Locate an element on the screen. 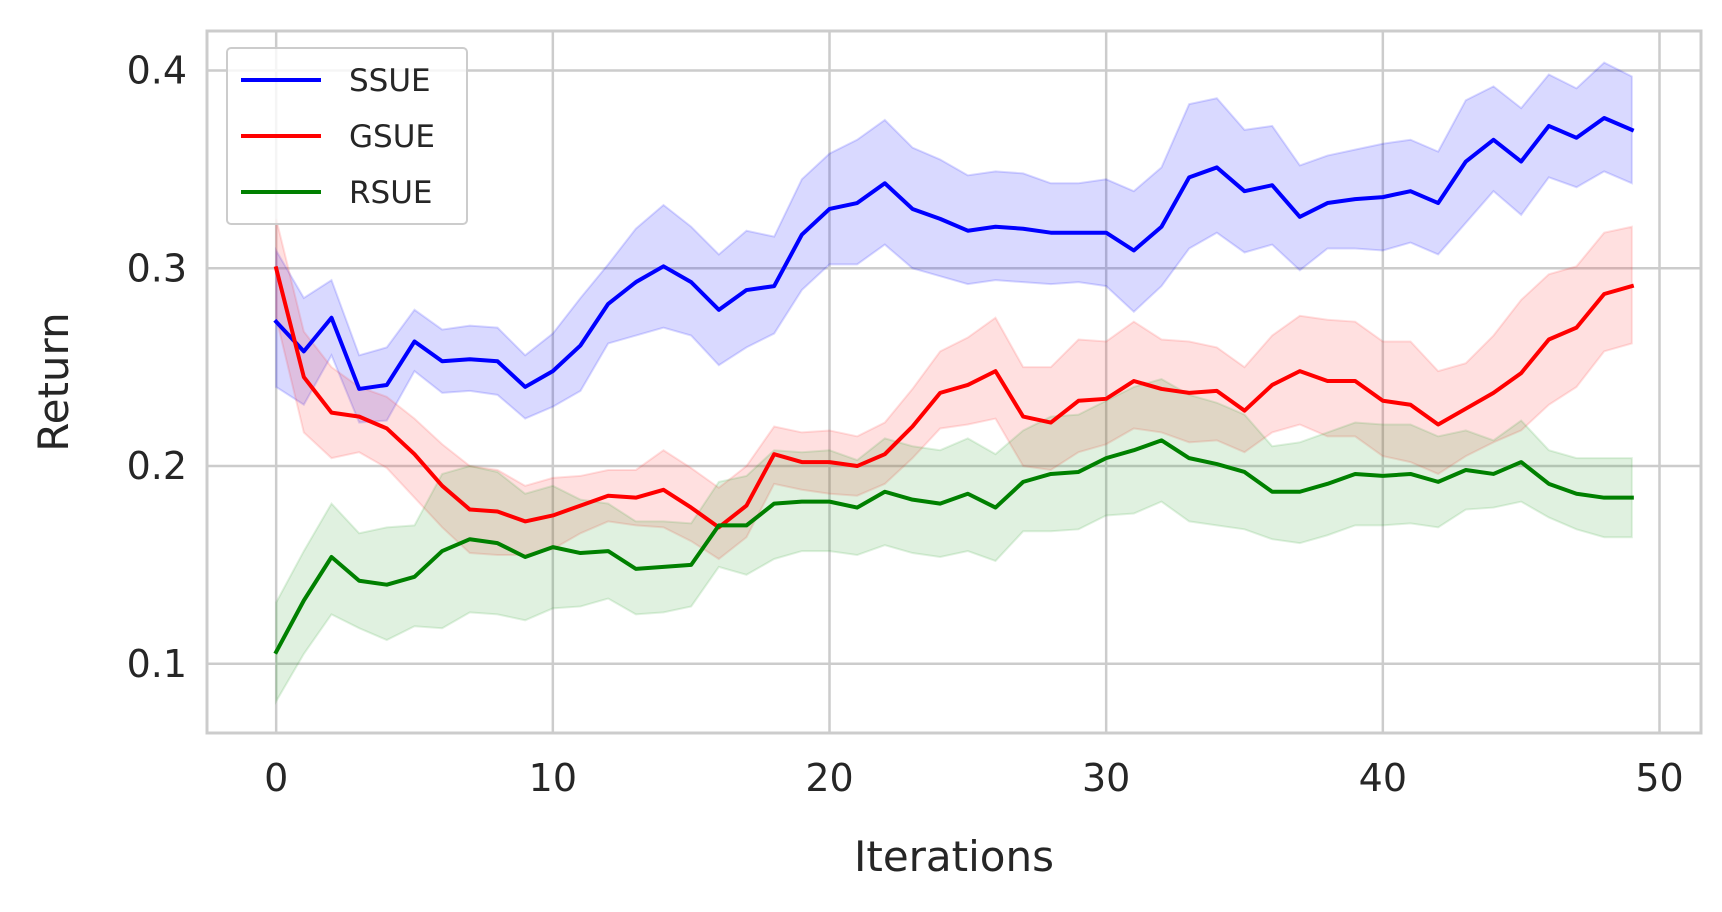 This screenshot has height=912, width=1722. y-axis-label: Return is located at coordinates (53, 381).